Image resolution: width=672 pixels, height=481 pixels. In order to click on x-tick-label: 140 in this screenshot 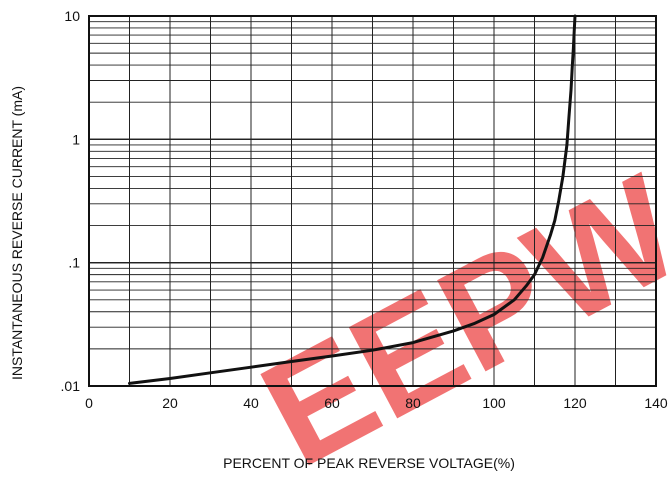, I will do `click(656, 403)`.